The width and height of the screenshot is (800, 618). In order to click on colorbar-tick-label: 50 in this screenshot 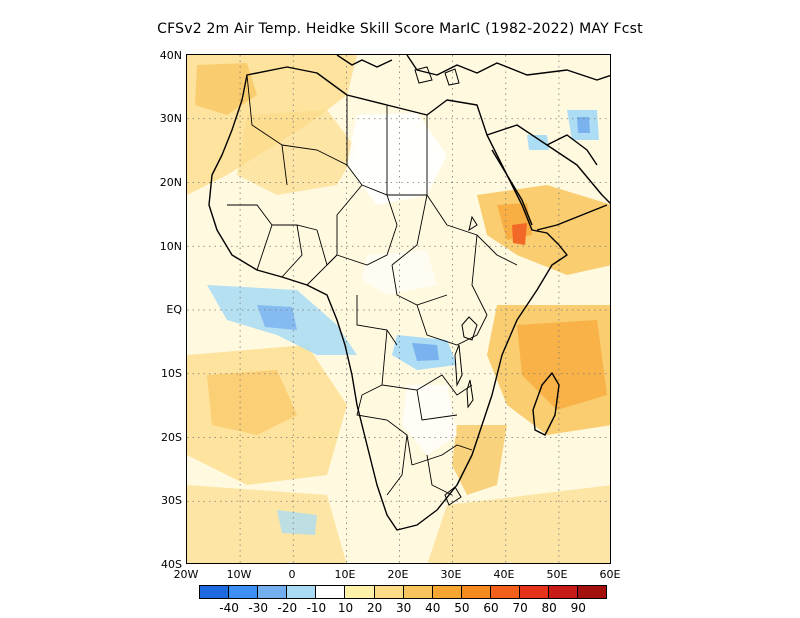, I will do `click(462, 608)`.